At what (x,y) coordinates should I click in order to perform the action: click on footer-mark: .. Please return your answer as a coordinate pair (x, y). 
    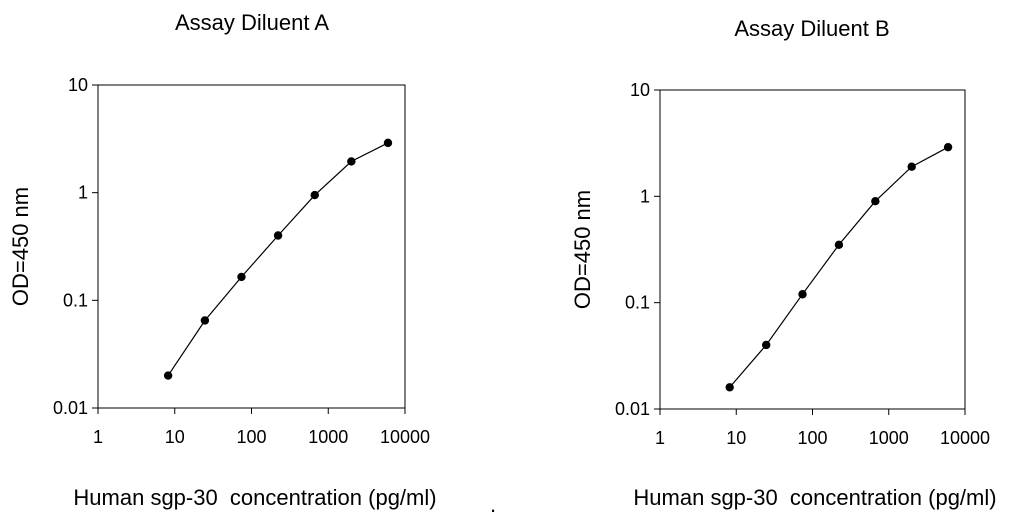
    Looking at the image, I should click on (493, 504).